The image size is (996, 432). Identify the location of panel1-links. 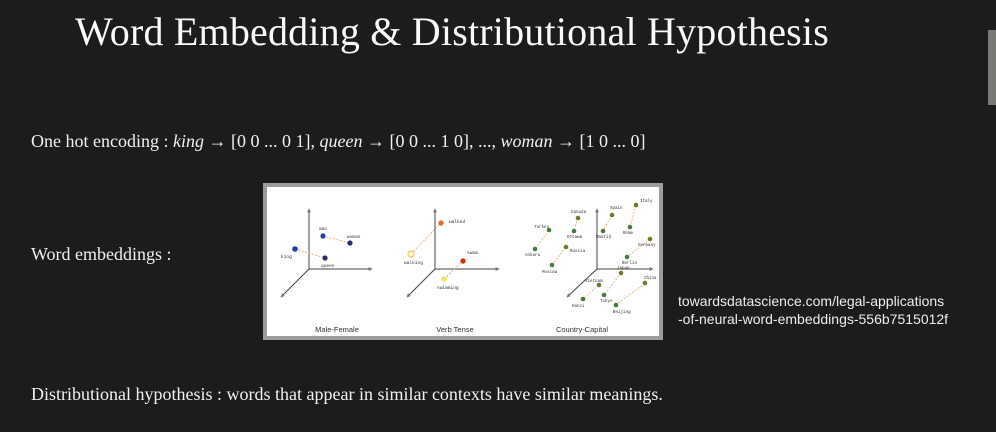
(322, 247).